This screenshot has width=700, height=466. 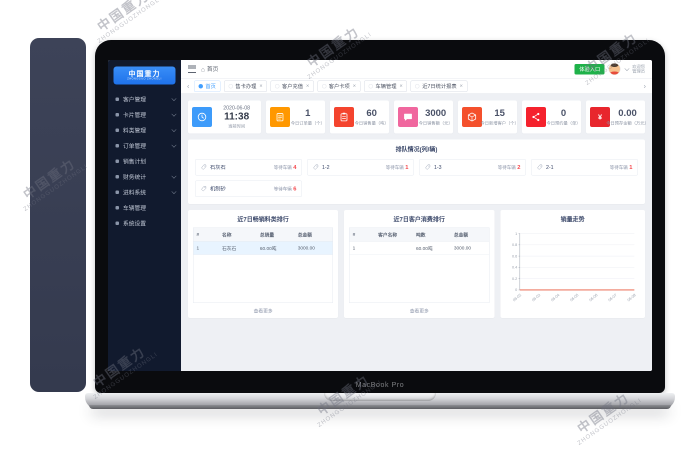 What do you see at coordinates (536, 117) in the screenshot?
I see `booking-icon` at bounding box center [536, 117].